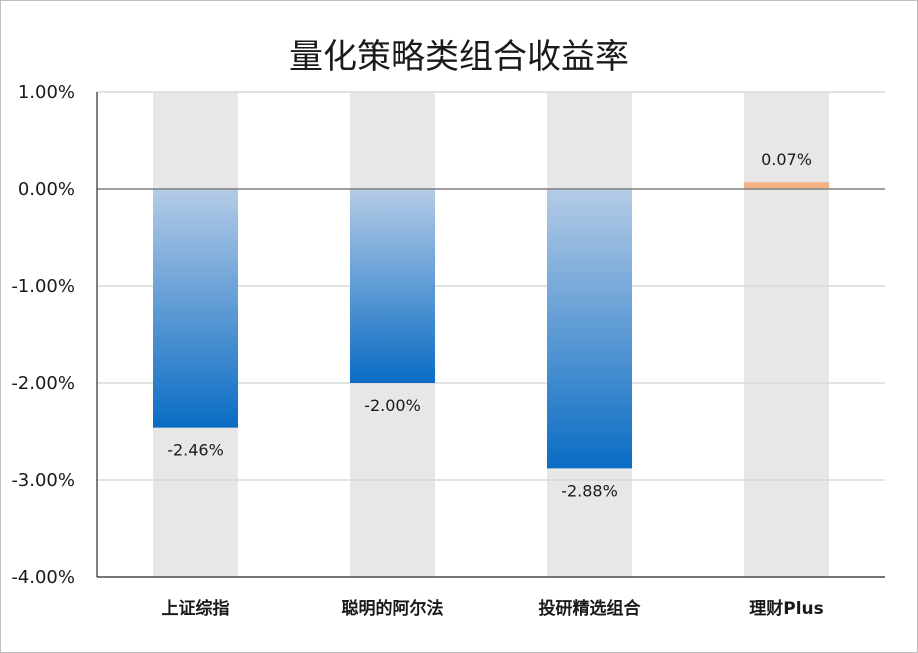  What do you see at coordinates (459, 57) in the screenshot?
I see `chart-title: 量化策略类组合收益率` at bounding box center [459, 57].